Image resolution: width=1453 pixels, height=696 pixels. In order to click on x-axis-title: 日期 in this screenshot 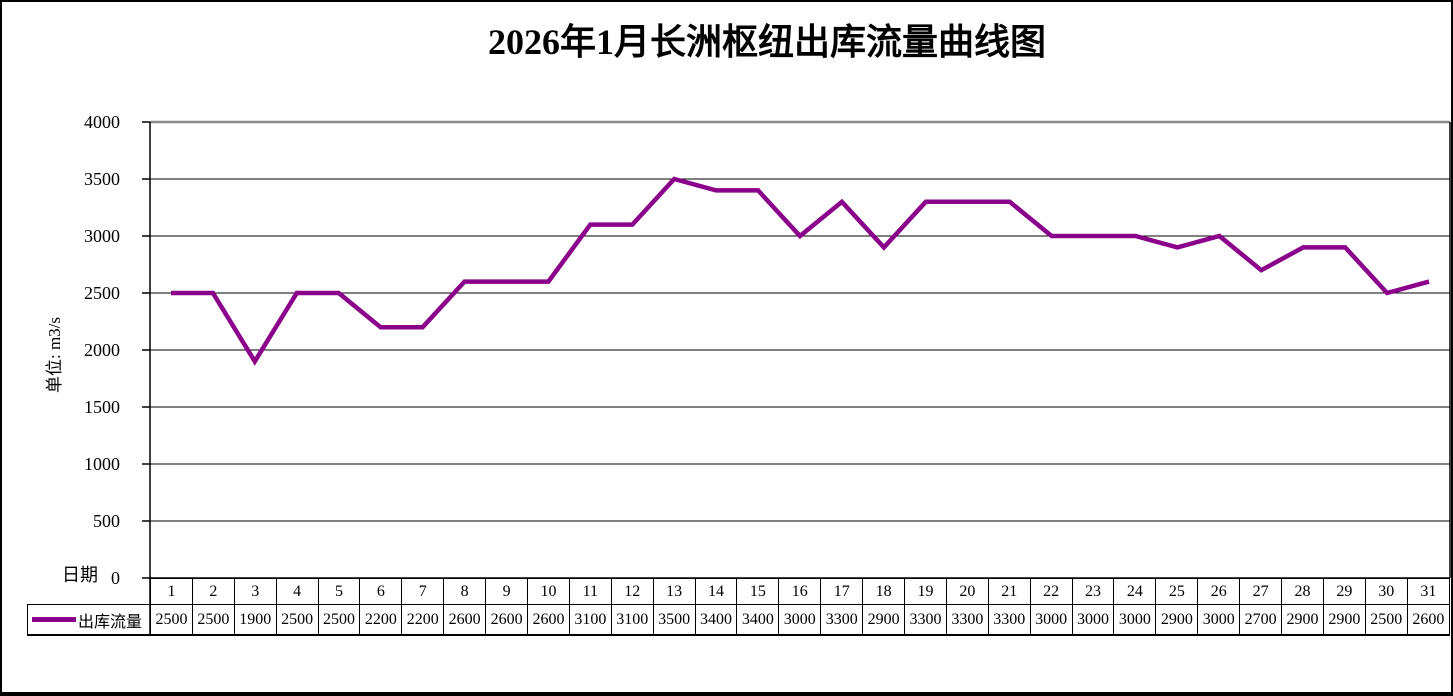, I will do `click(80, 575)`.